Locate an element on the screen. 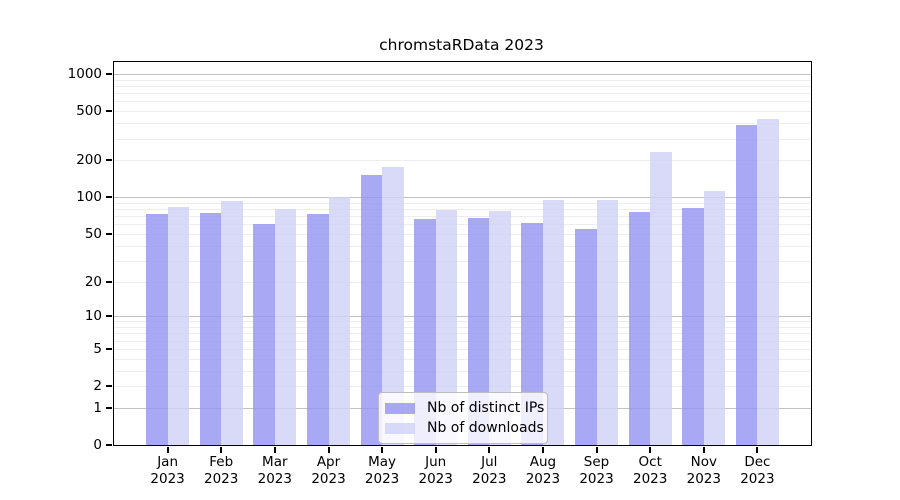 This screenshot has height=500, width=900. bar-feb-distinct-ips is located at coordinates (210, 329).